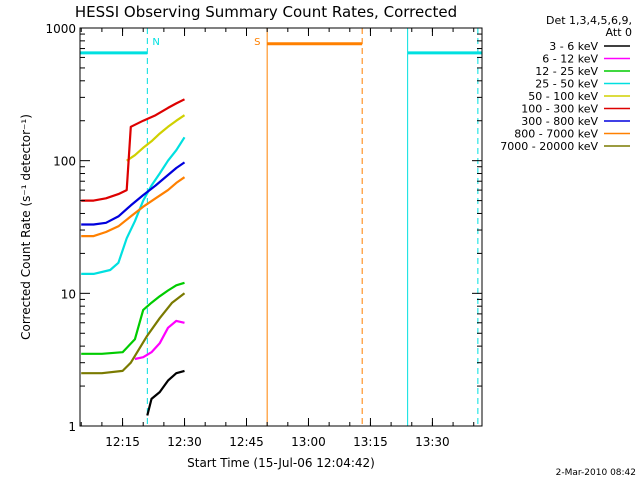 The image size is (640, 480). What do you see at coordinates (573, 46) in the screenshot?
I see `legend-label: 3 - 6 keV` at bounding box center [573, 46].